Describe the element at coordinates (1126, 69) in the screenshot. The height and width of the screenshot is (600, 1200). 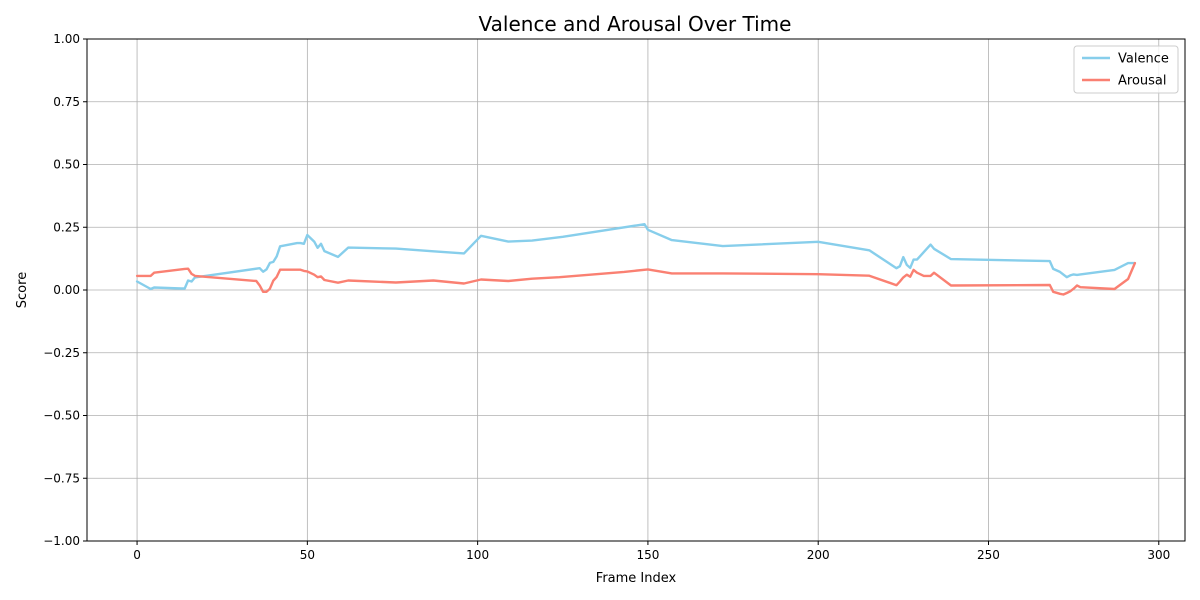
I see `legend: Valence Arousal` at that location.